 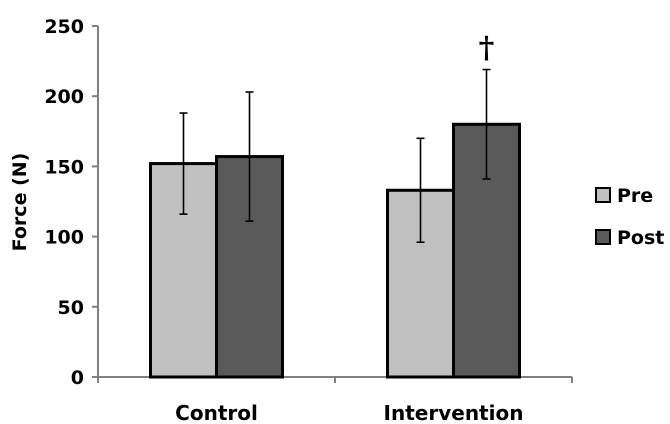 What do you see at coordinates (64, 27) in the screenshot?
I see `y-tick-label: 250` at bounding box center [64, 27].